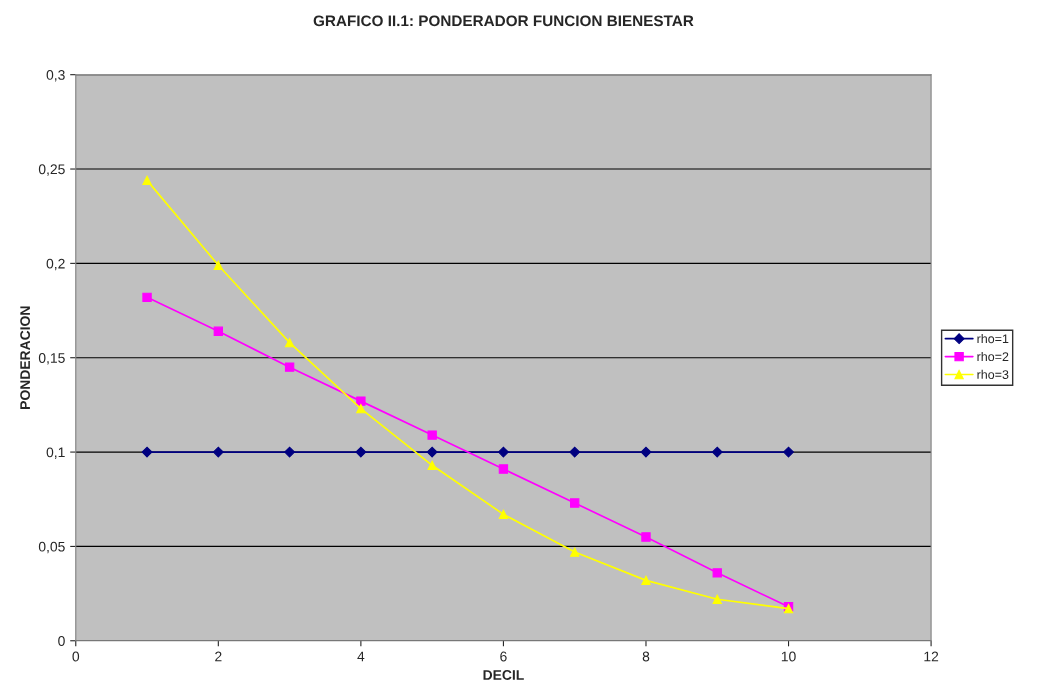  Describe the element at coordinates (25, 357) in the screenshot. I see `y-axis-title: PONDERACION` at that location.